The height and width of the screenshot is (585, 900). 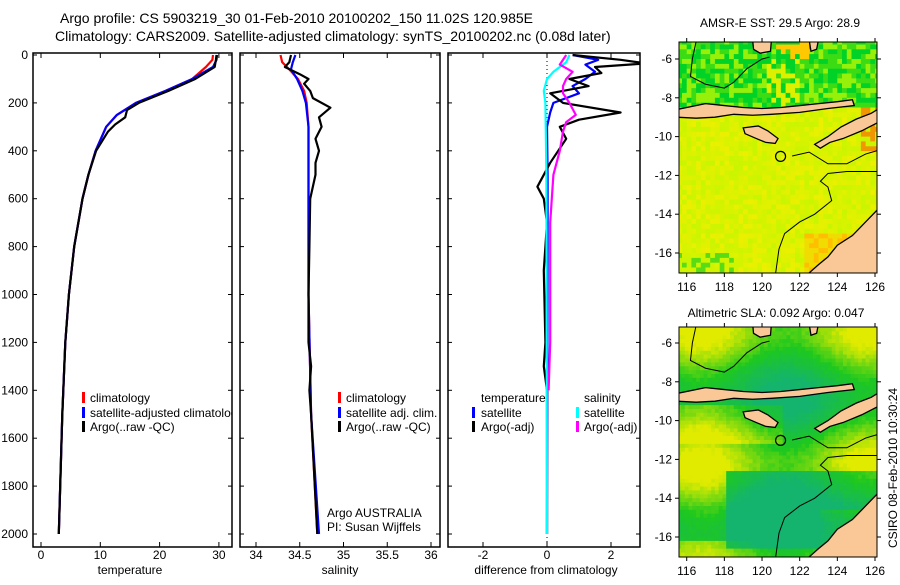 What do you see at coordinates (388, 555) in the screenshot?
I see `x-tick-label: 35.5` at bounding box center [388, 555].